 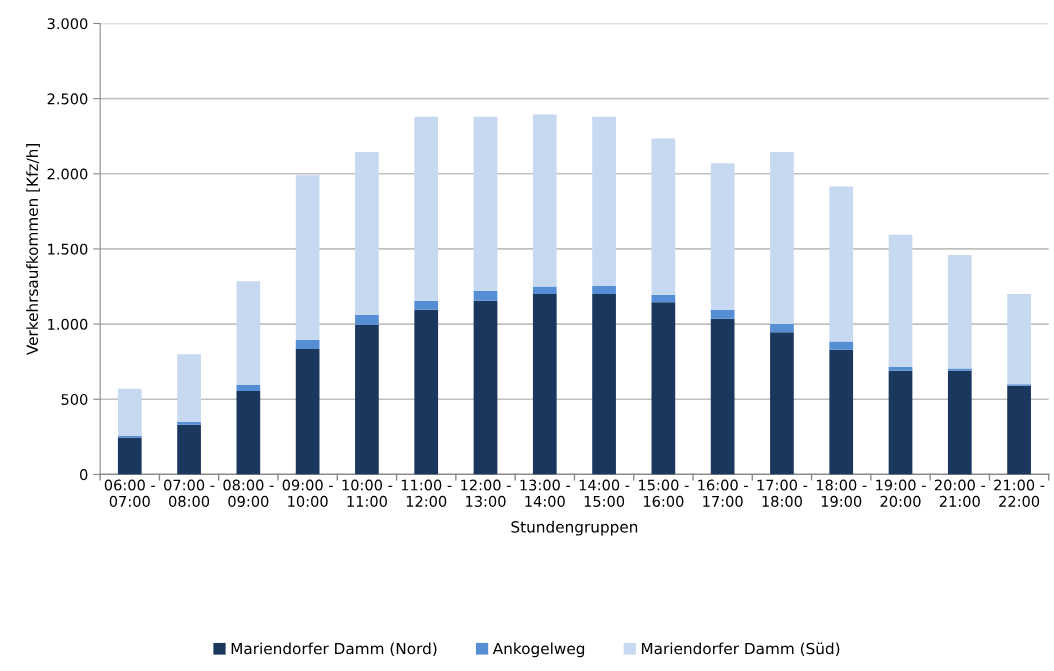 What do you see at coordinates (67, 99) in the screenshot?
I see `y-tick-label: 2.500` at bounding box center [67, 99].